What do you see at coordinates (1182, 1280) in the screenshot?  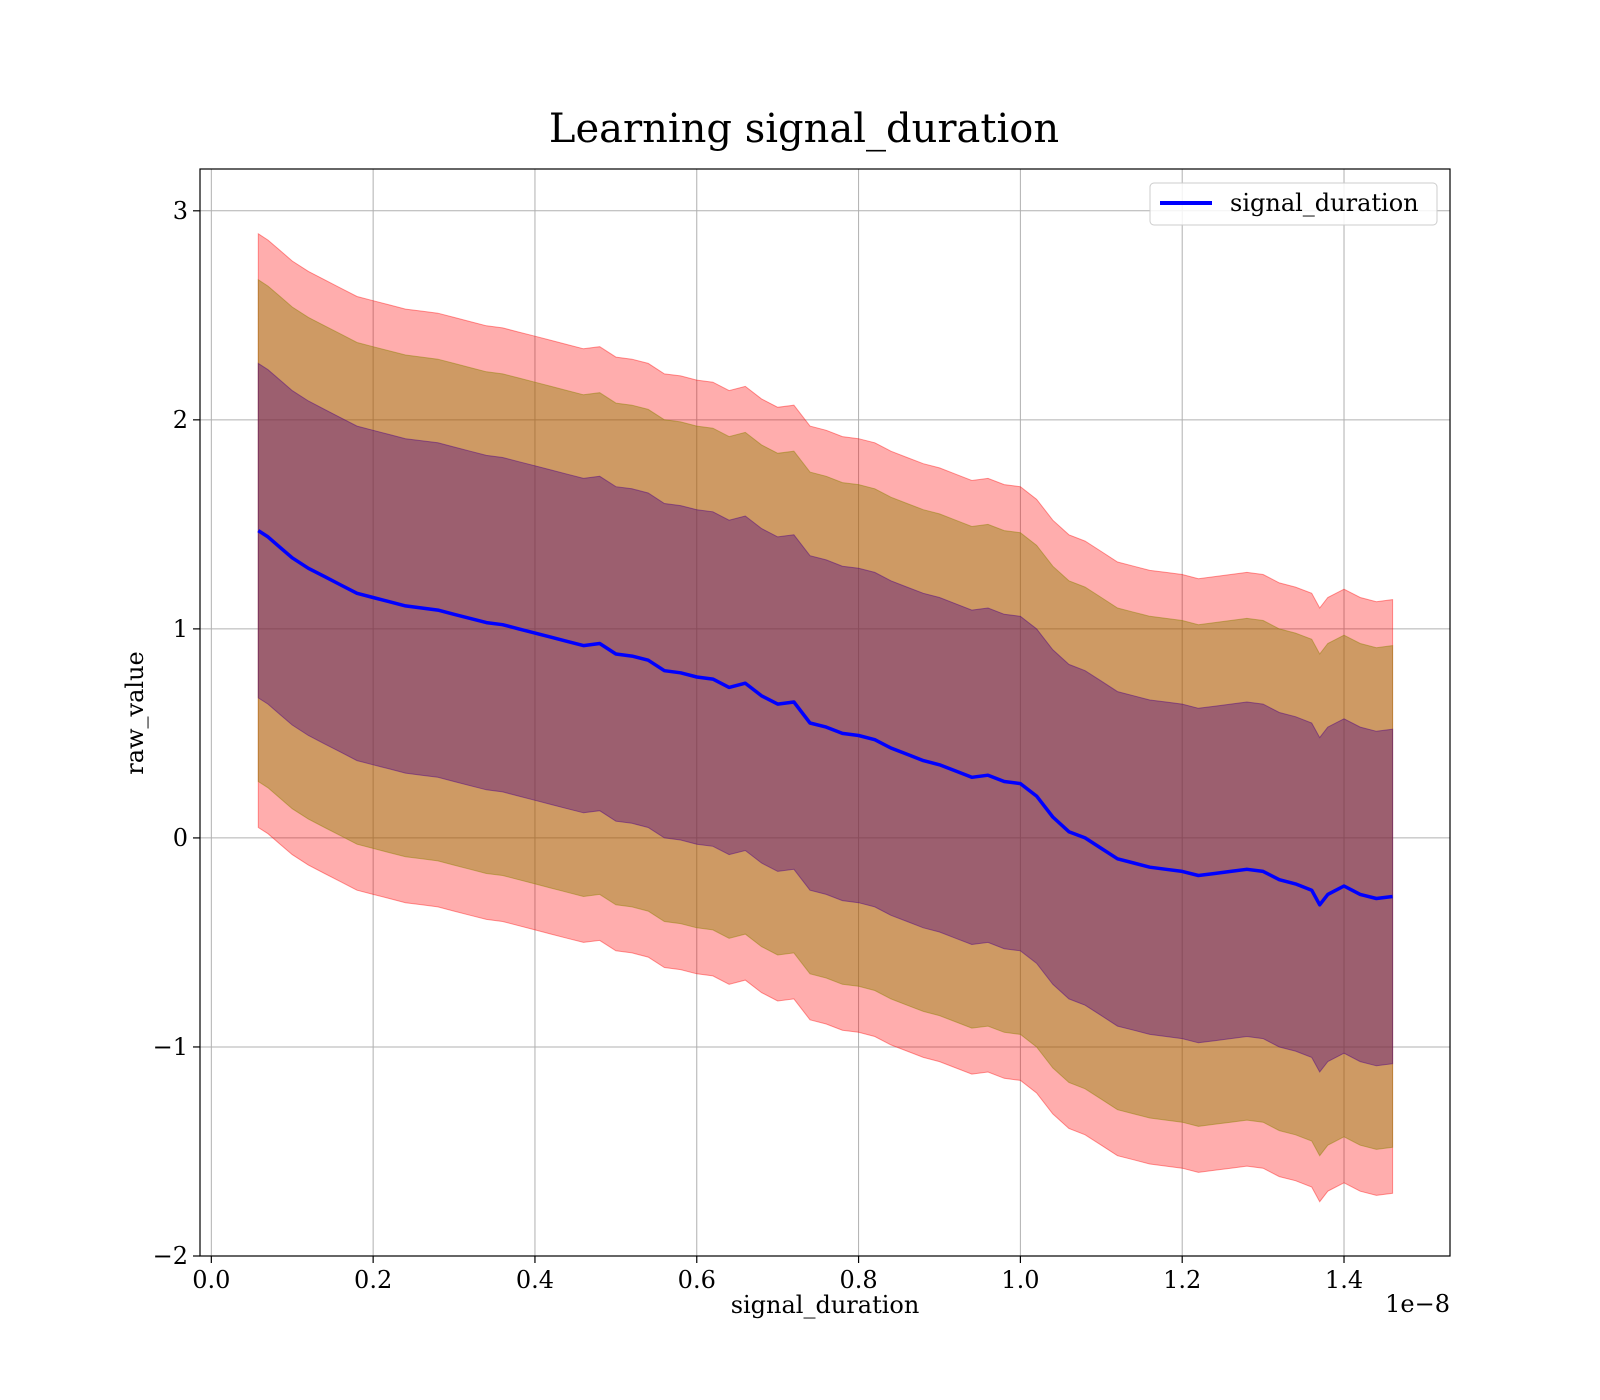 I see `x-tick-label: 1.2` at bounding box center [1182, 1280].